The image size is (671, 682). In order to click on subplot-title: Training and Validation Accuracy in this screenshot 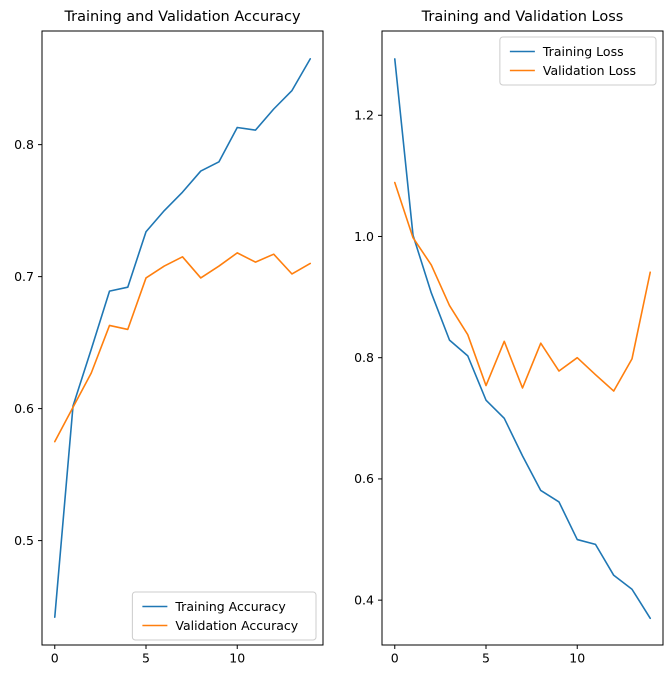, I will do `click(182, 17)`.